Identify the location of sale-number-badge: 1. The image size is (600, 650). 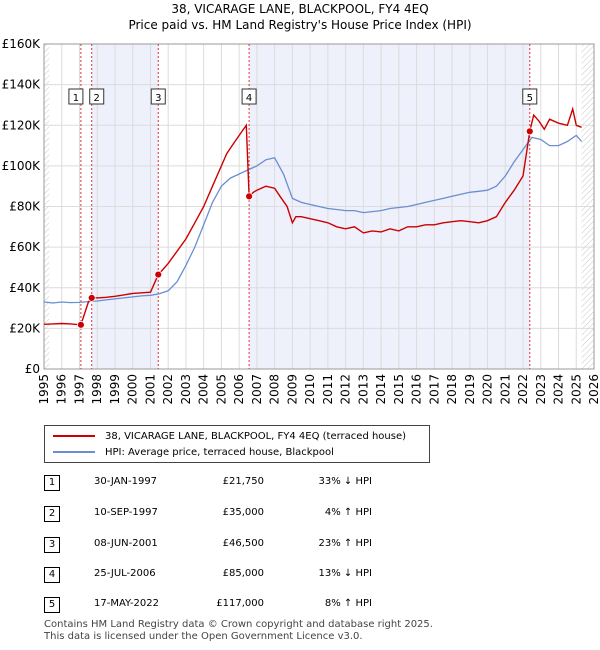
(52, 483).